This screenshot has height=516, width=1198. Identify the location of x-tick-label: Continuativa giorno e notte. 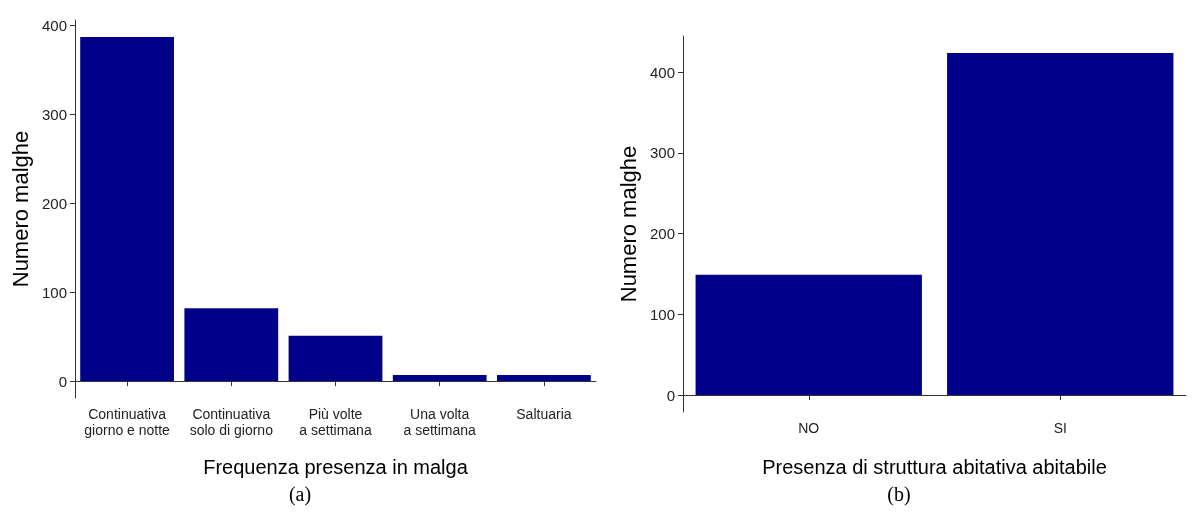
(127, 422).